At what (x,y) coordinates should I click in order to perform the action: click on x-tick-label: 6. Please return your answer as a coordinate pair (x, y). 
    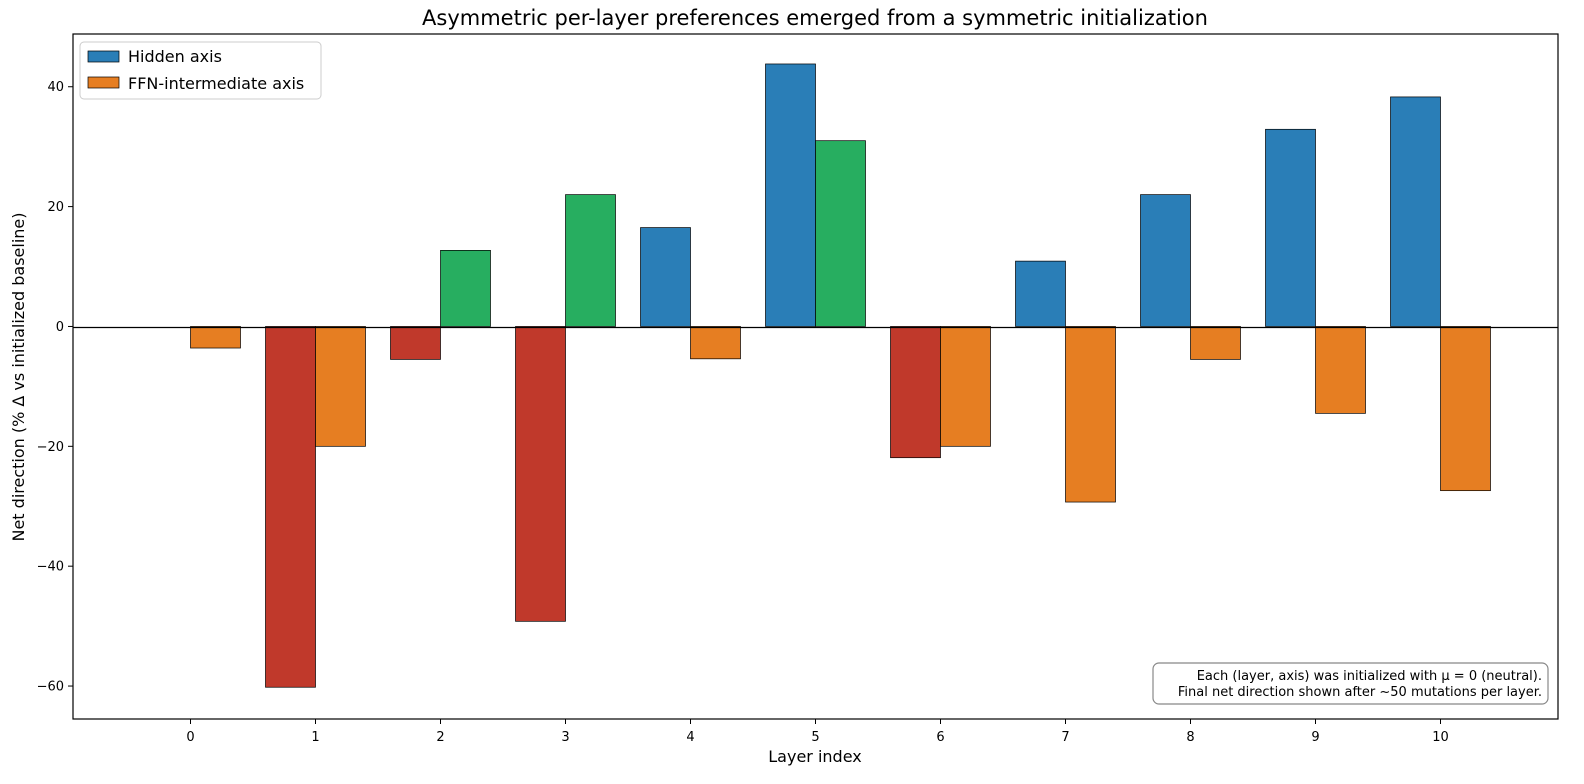
    Looking at the image, I should click on (940, 737).